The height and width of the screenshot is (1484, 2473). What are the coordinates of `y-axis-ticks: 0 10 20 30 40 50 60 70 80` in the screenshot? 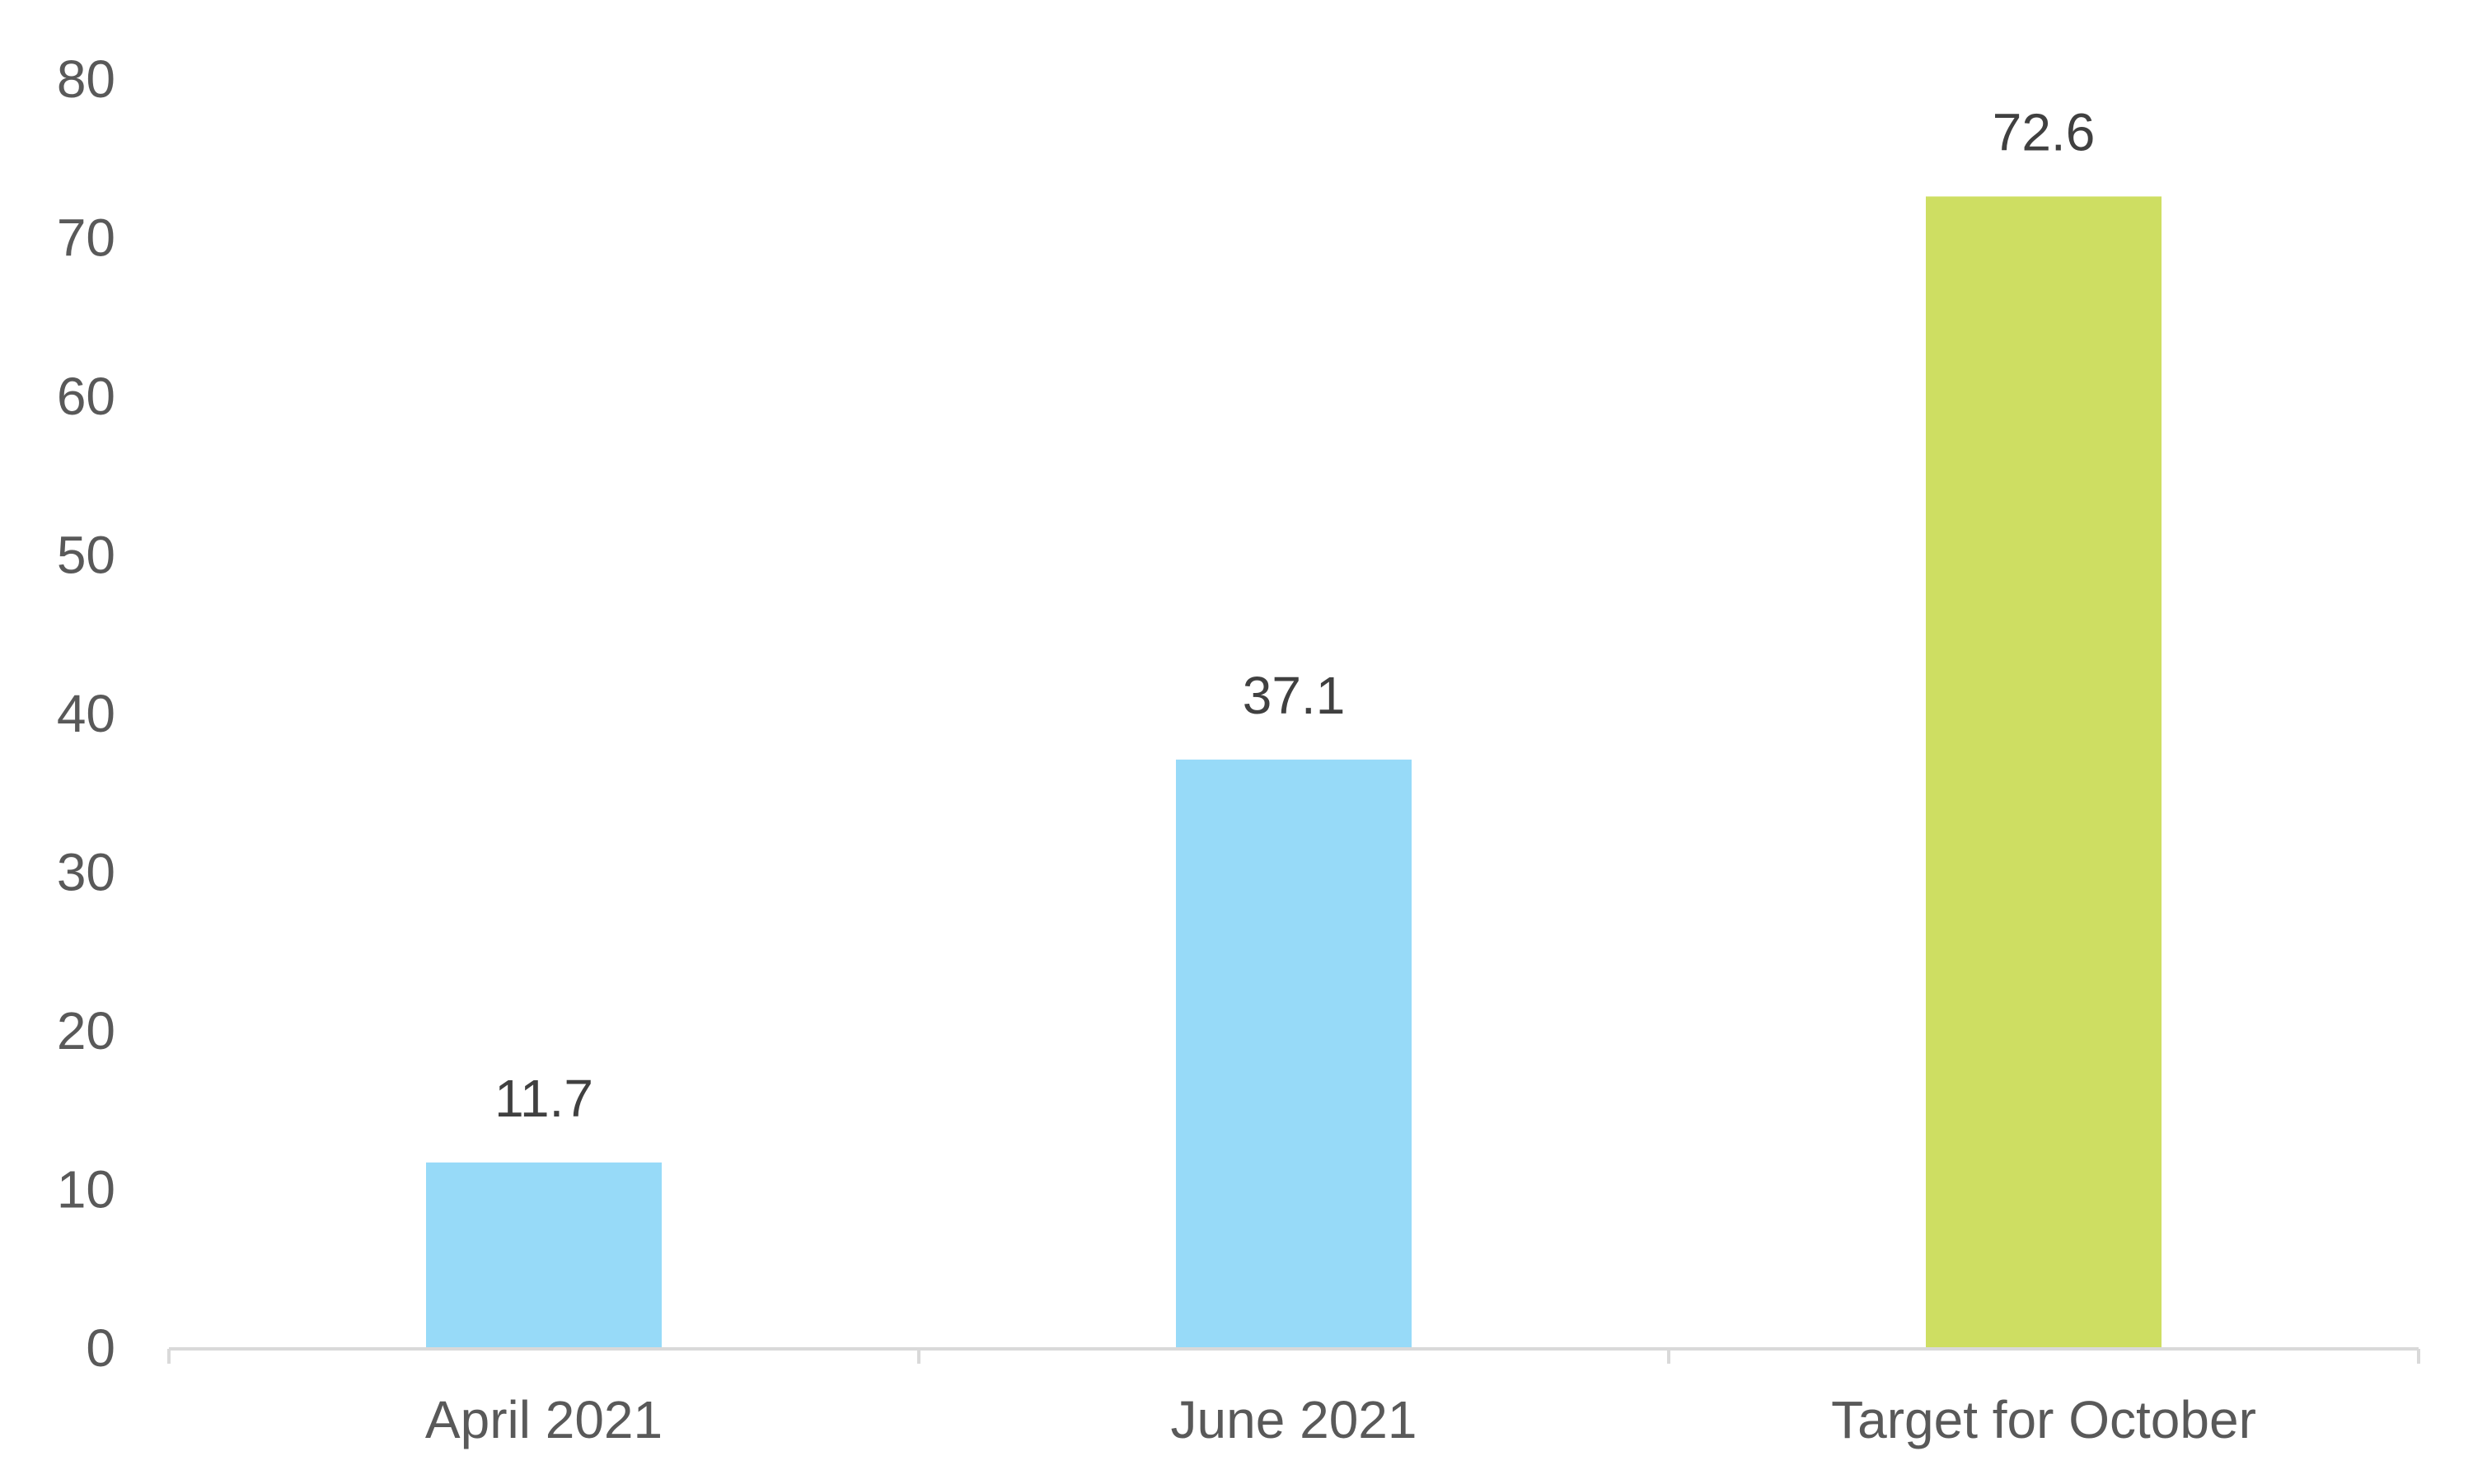 It's located at (86, 714).